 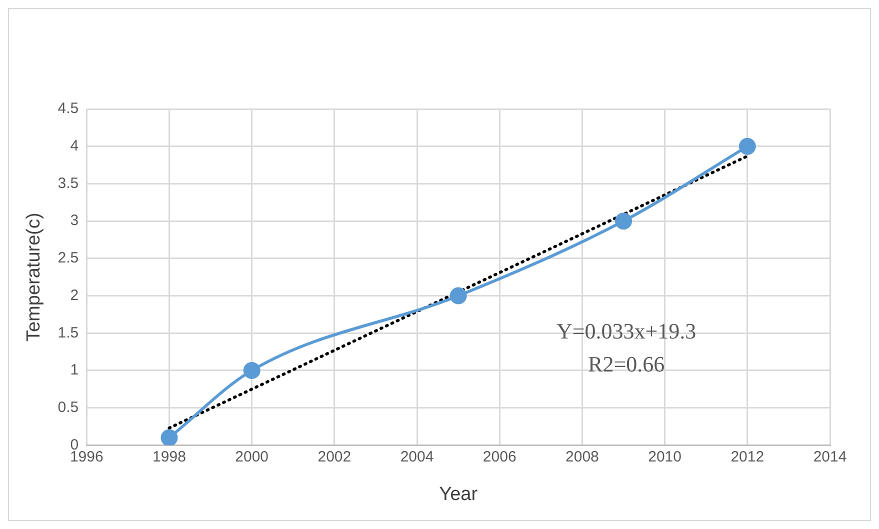 I want to click on x-axis-title: Year, so click(x=458, y=494).